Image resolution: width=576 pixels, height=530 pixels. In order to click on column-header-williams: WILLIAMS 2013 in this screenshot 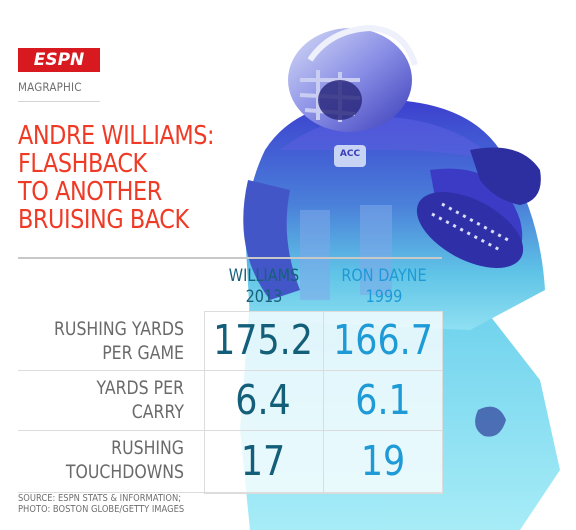, I will do `click(264, 287)`.